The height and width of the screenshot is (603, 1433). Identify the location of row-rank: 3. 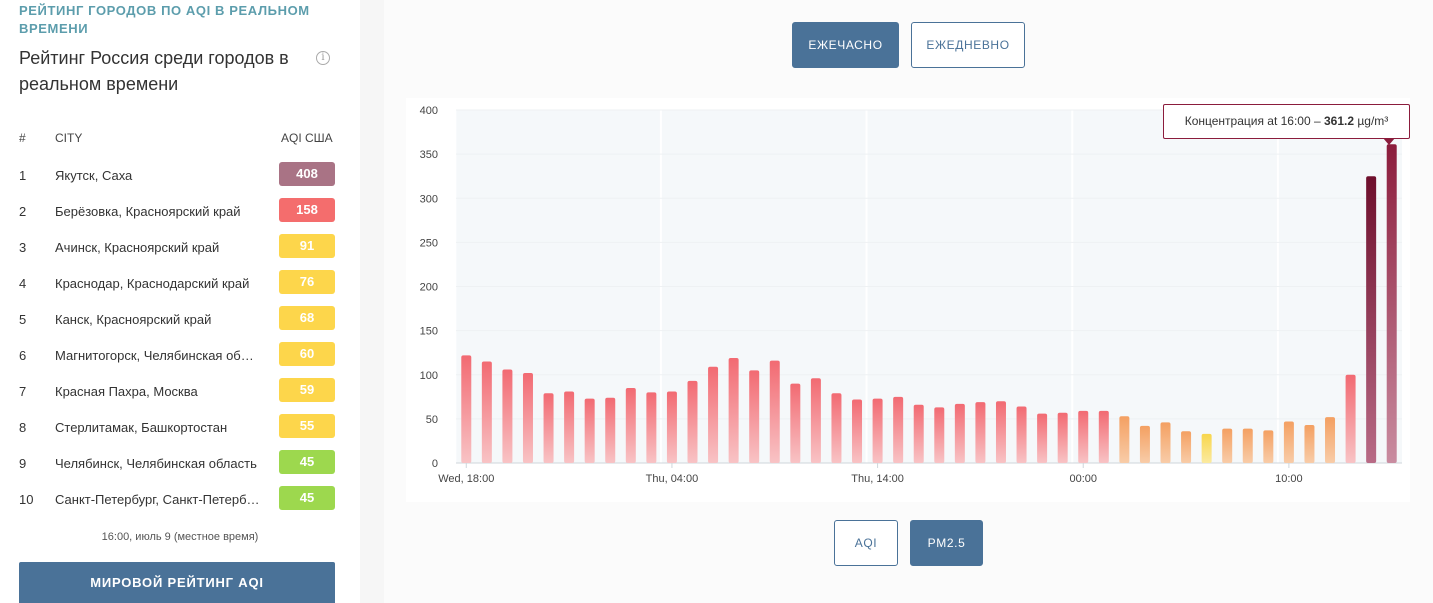
(23, 247).